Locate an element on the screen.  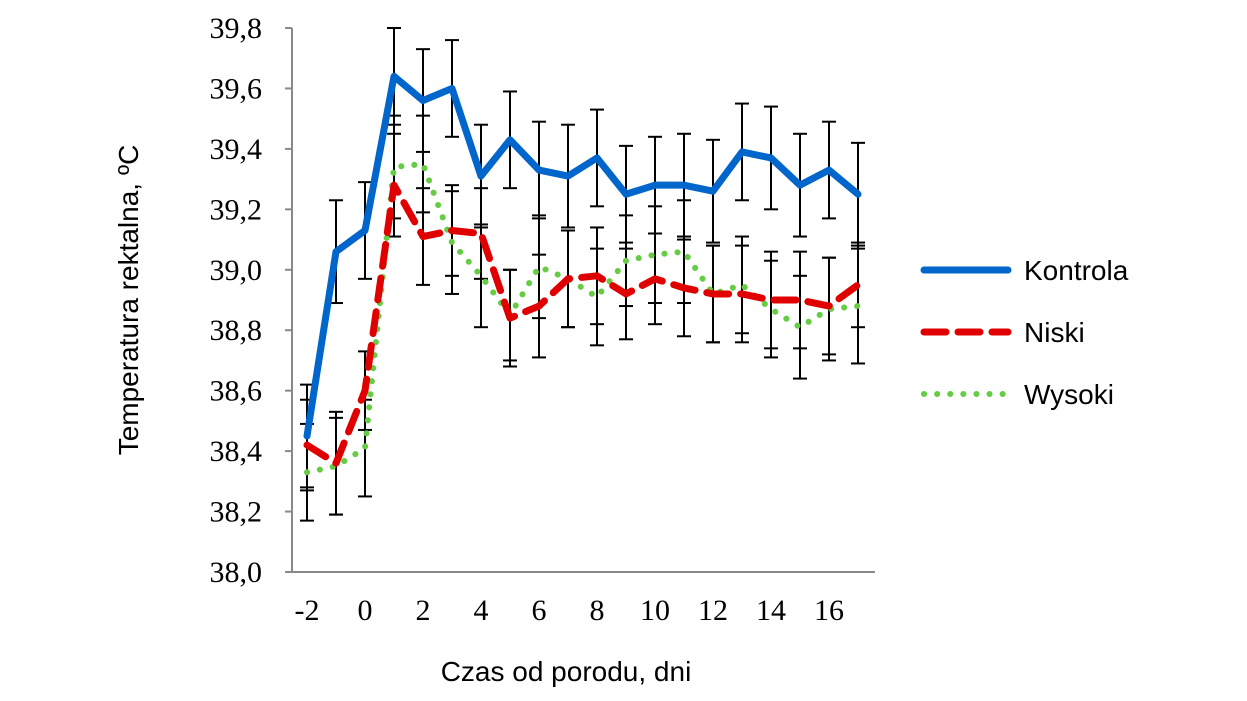
y-tick-label: 39,0 is located at coordinates (236, 270).